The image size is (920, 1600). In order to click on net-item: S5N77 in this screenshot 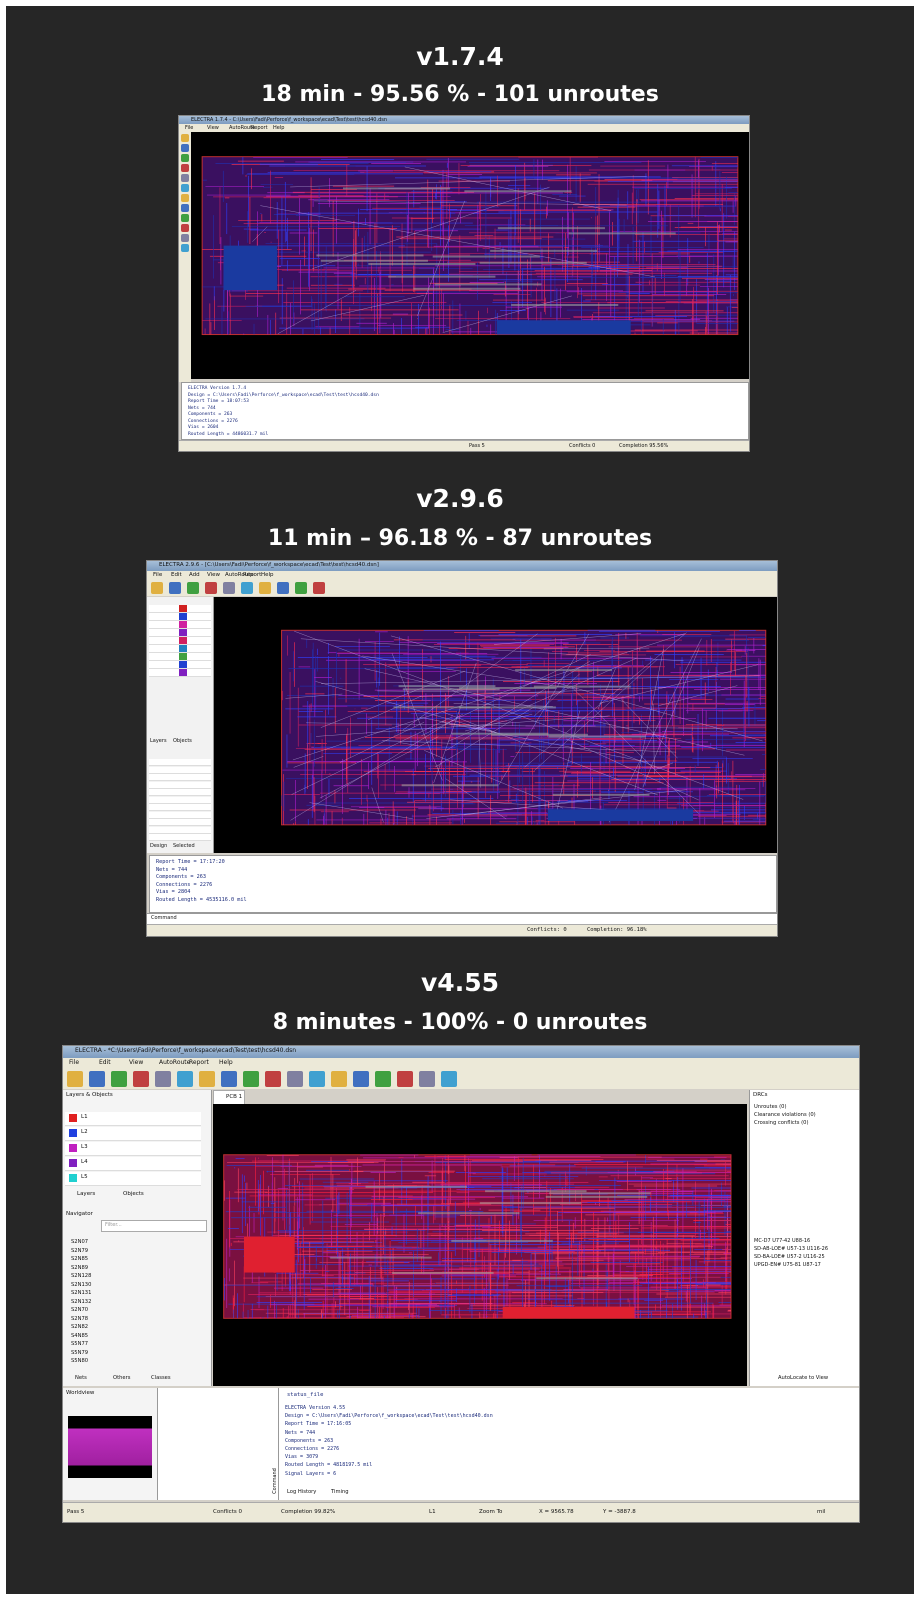, I will do `click(80, 1344)`.